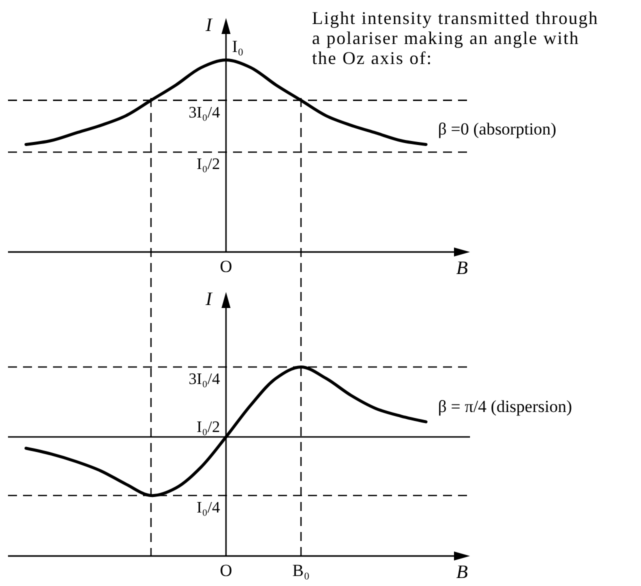 This screenshot has width=641, height=586. What do you see at coordinates (497, 128) in the screenshot?
I see `series-label: β =0 (absorption)` at bounding box center [497, 128].